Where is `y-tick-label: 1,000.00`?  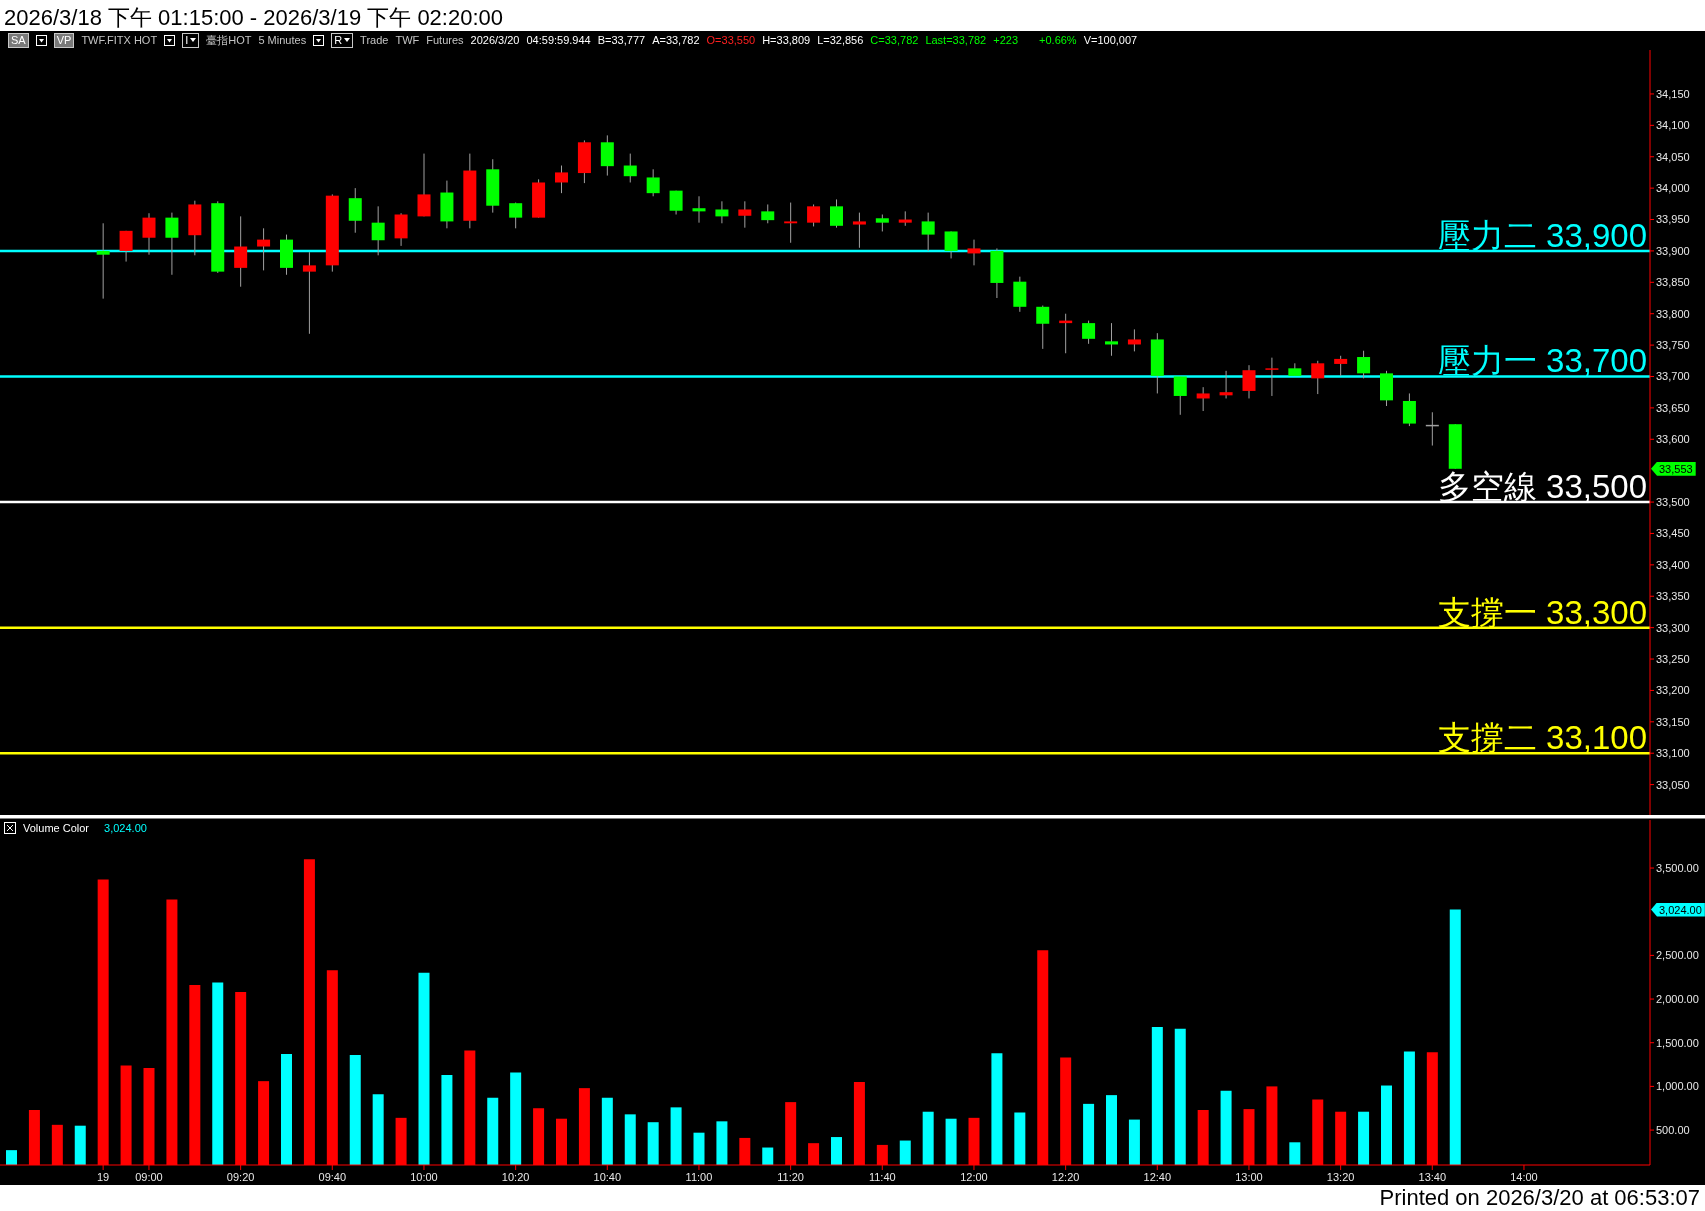
y-tick-label: 1,000.00 is located at coordinates (1677, 1086).